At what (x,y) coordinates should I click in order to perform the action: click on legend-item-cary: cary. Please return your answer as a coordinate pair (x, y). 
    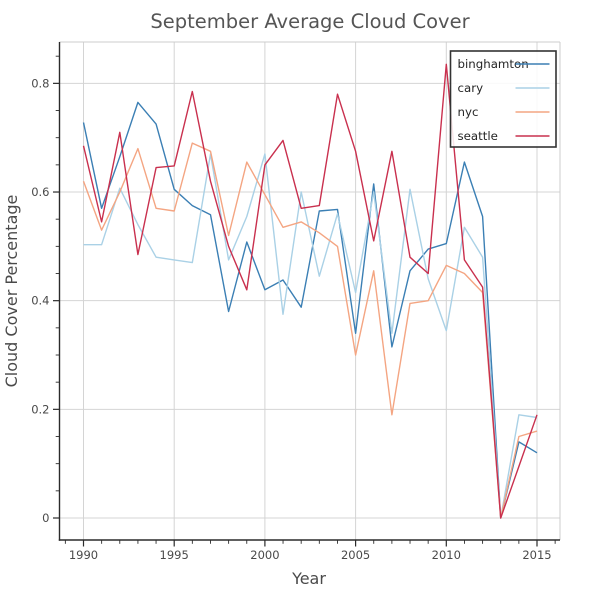
    Looking at the image, I should click on (504, 88).